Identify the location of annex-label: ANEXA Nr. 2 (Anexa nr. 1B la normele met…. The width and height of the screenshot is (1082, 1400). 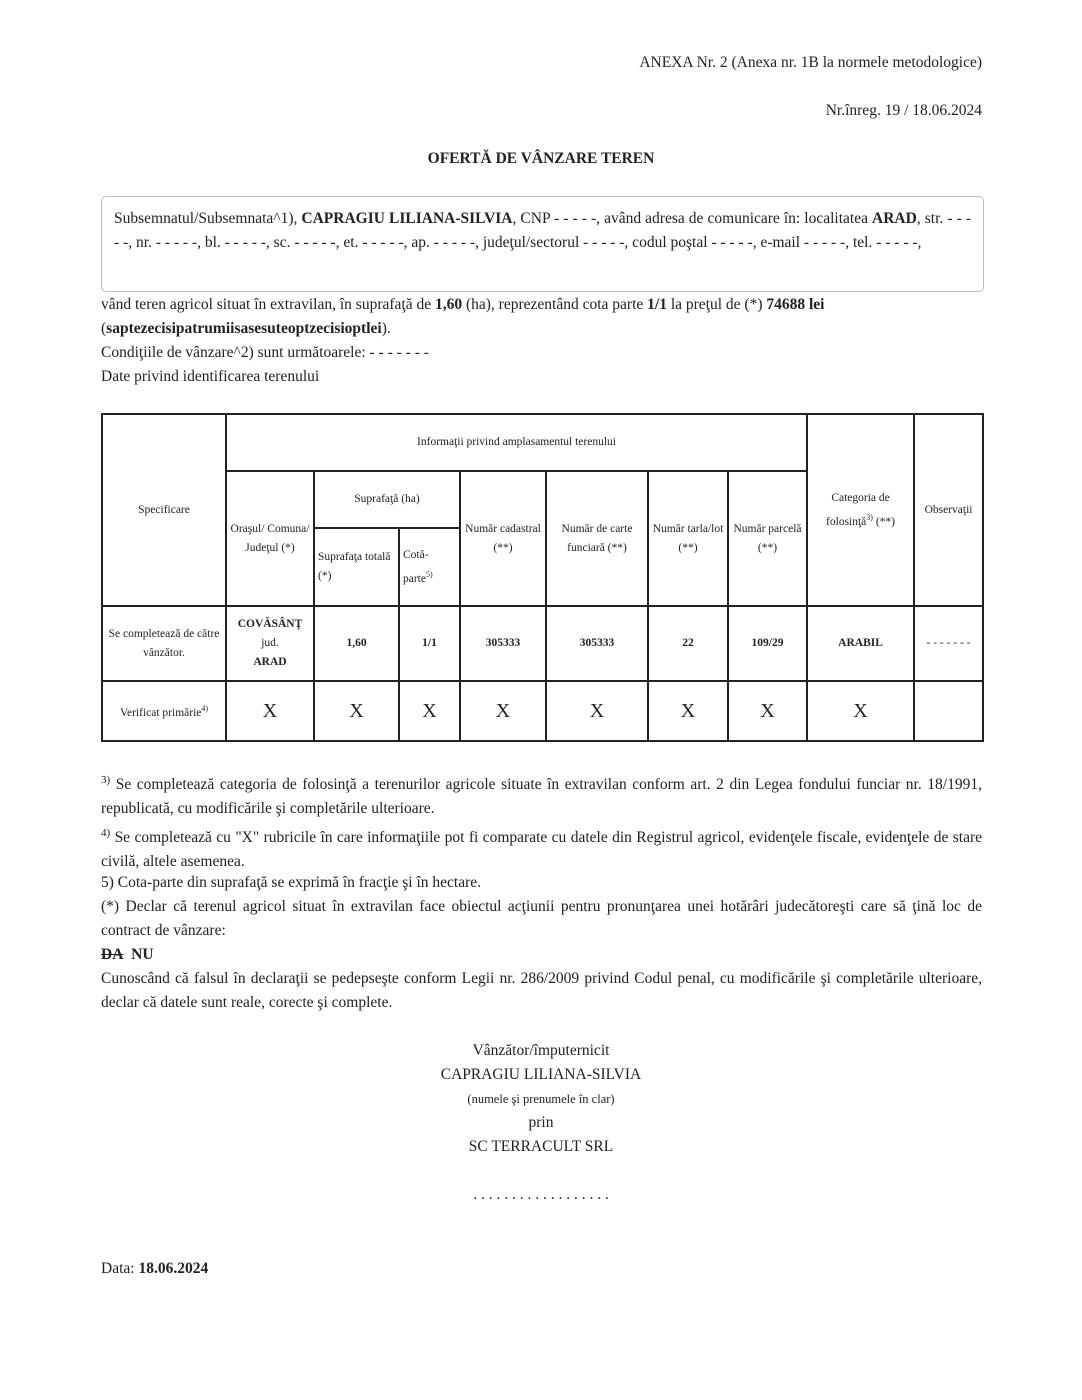
(810, 62).